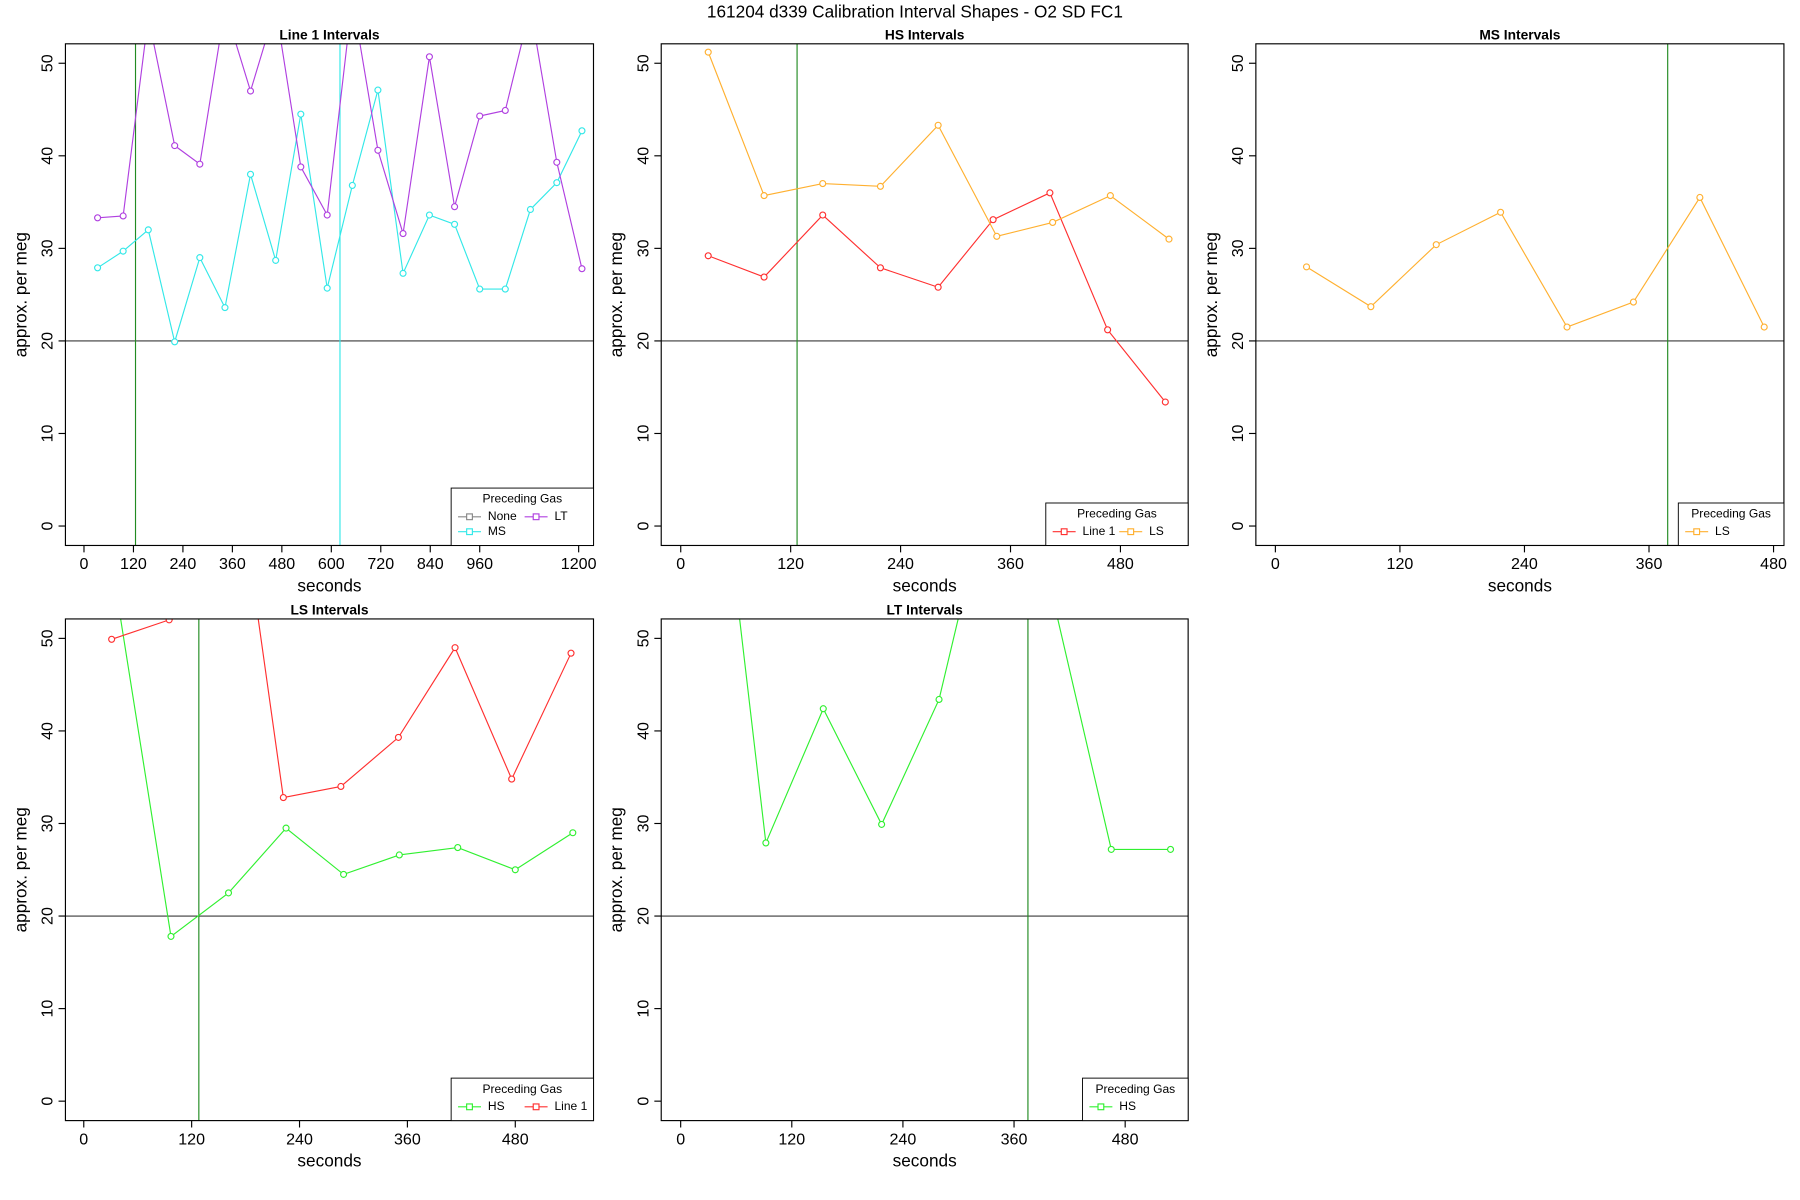  What do you see at coordinates (329, 34) in the screenshot?
I see `panel-title: Line 1 Intervals` at bounding box center [329, 34].